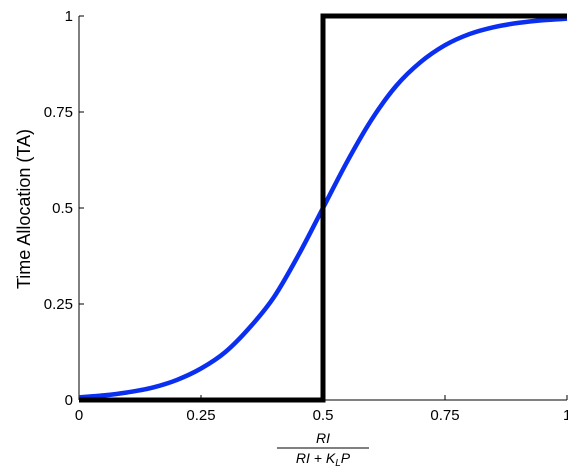 This screenshot has height=467, width=568. Describe the element at coordinates (323, 438) in the screenshot. I see `x-label-numerator: RI` at that location.